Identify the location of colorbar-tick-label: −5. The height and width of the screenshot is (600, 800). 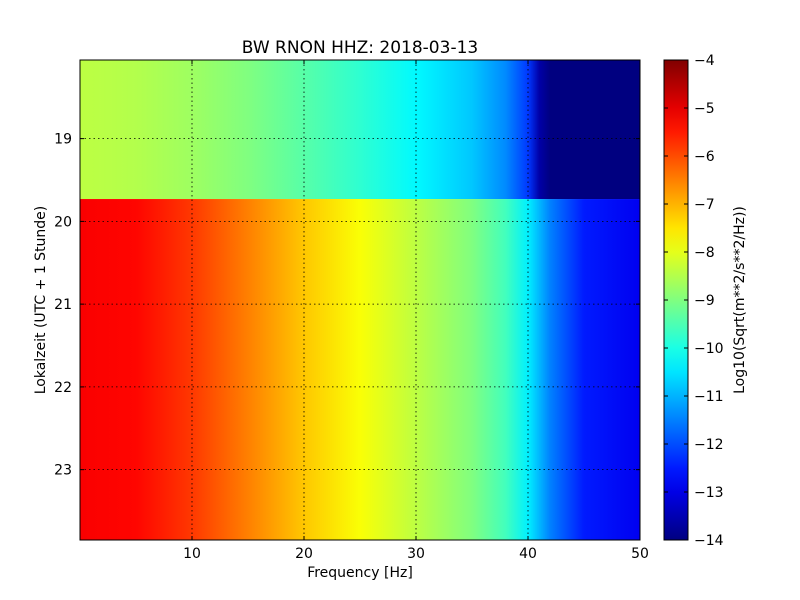
(704, 109).